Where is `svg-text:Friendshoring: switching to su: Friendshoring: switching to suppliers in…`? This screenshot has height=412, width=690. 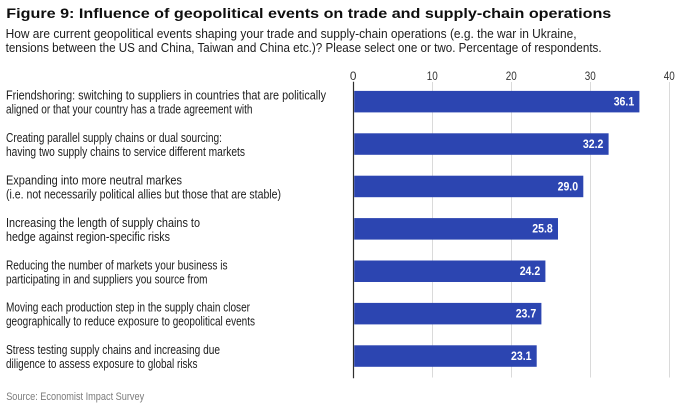 svg-text:Friendshoring: switching to su: Friendshoring: switching to suppliers in… is located at coordinates (166, 95).